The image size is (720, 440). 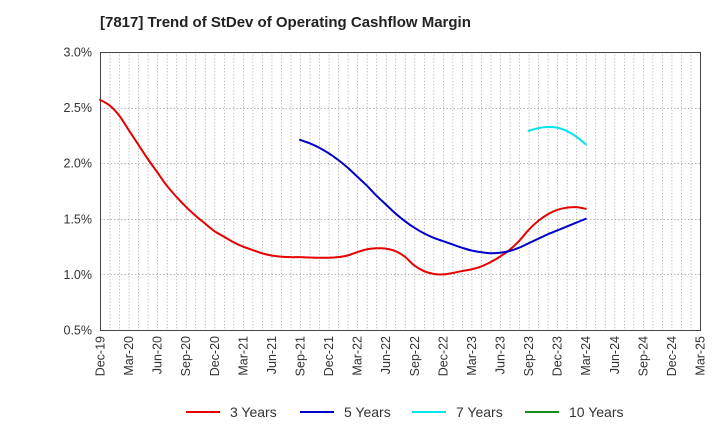 I want to click on x-tick-label: Jun-24, so click(x=615, y=355).